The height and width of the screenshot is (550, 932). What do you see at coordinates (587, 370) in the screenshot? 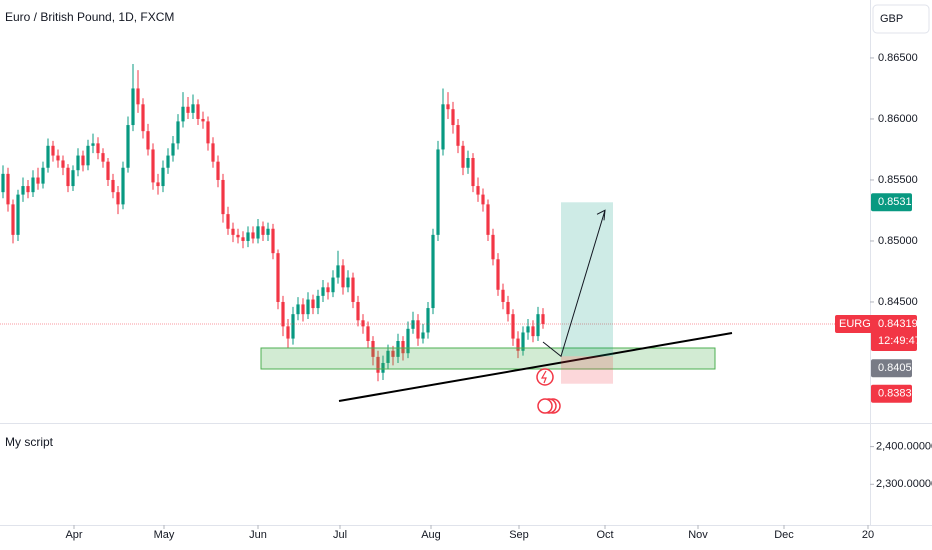
I see `loss-zone` at bounding box center [587, 370].